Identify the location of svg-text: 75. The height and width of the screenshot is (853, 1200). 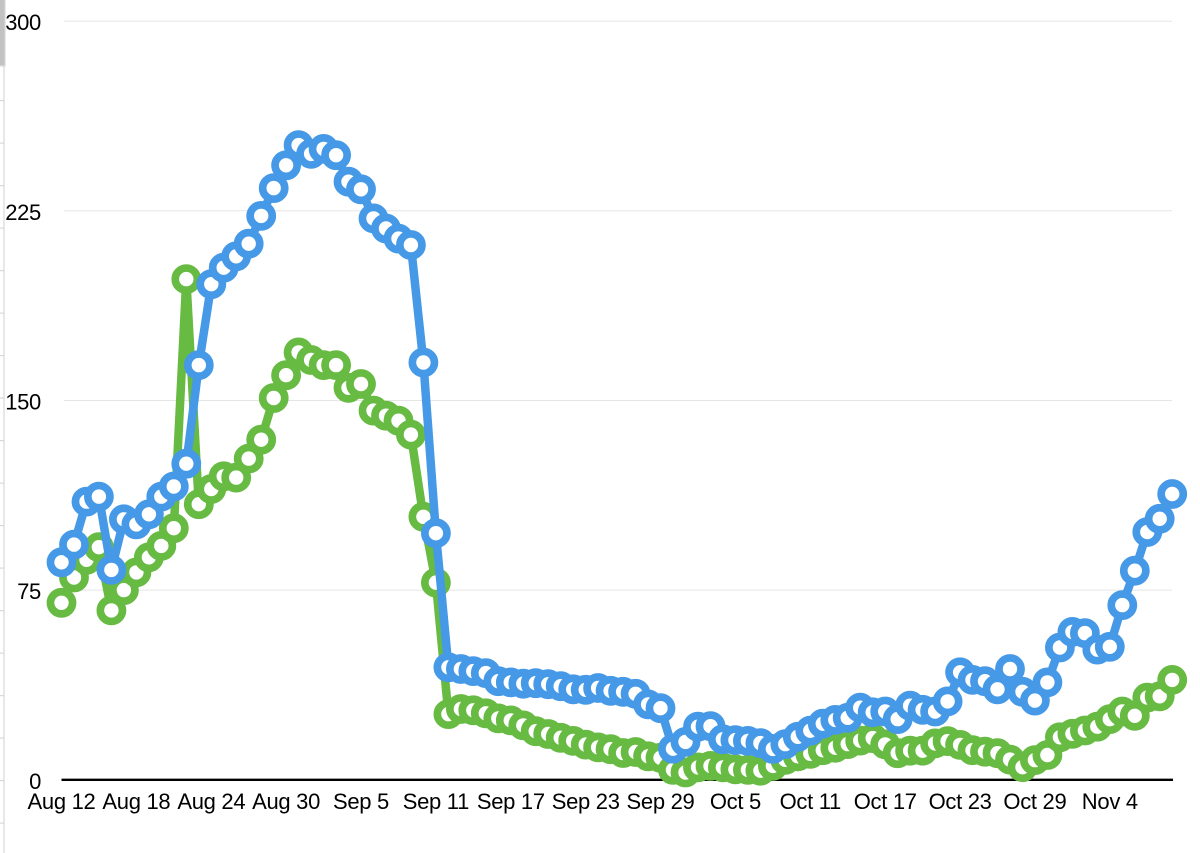
(29, 591).